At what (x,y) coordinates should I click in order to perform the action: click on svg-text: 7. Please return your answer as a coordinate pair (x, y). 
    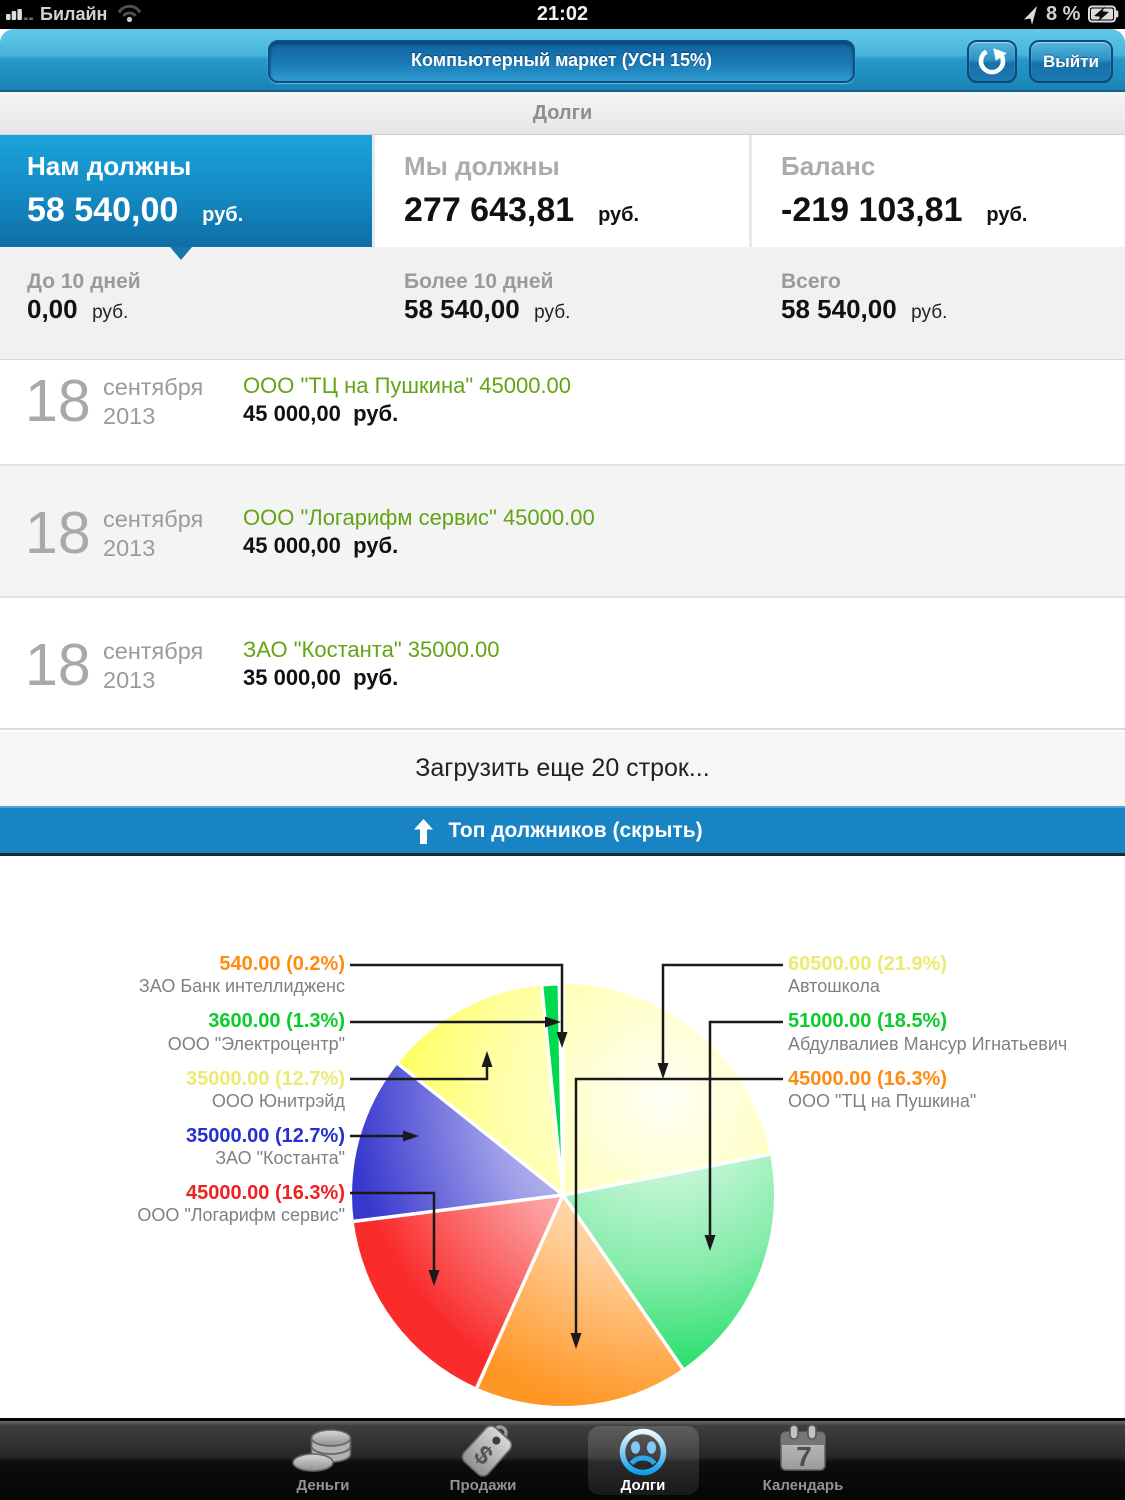
    Looking at the image, I should click on (804, 1456).